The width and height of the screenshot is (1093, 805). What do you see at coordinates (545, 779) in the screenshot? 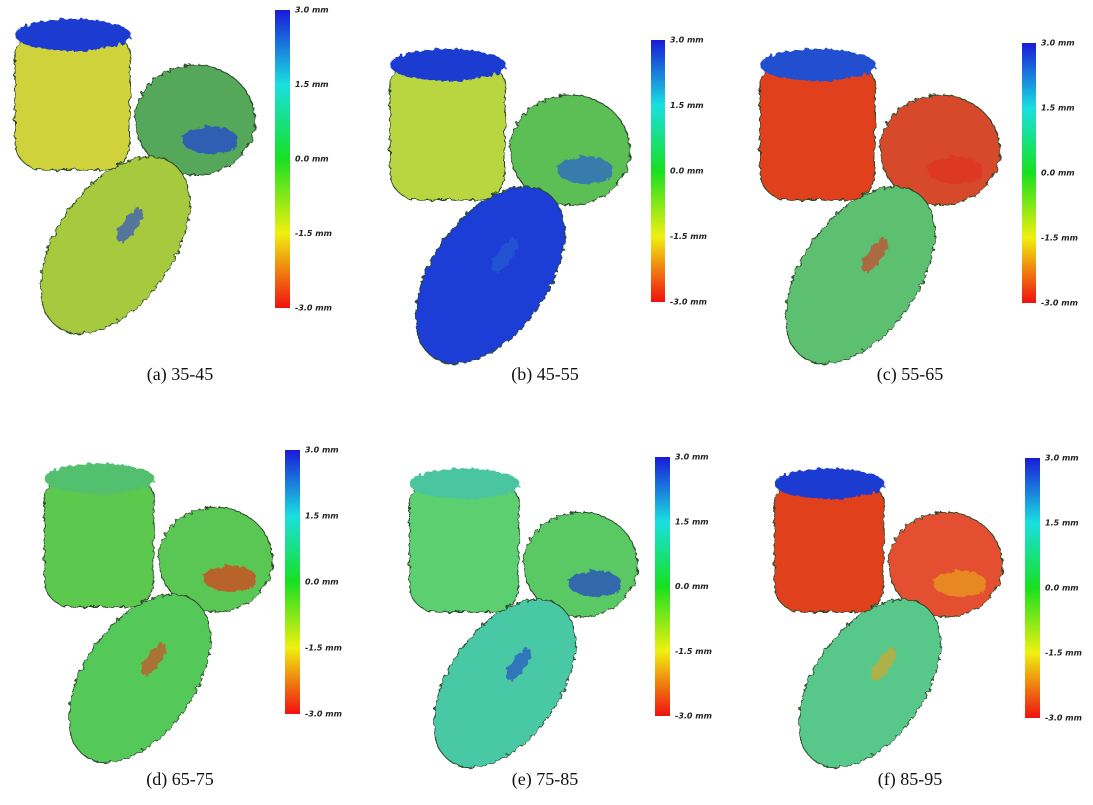
I see `caption: (e) 75-85` at bounding box center [545, 779].